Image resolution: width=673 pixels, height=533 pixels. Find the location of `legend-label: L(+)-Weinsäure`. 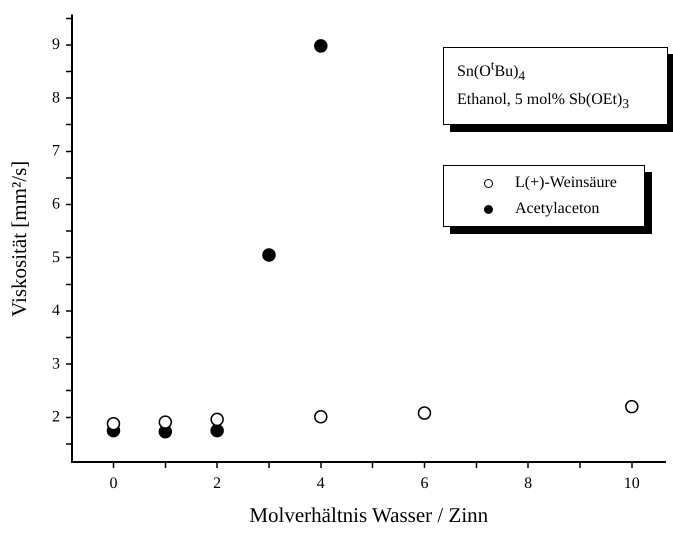

legend-label: L(+)-Weinsäure is located at coordinates (566, 183).